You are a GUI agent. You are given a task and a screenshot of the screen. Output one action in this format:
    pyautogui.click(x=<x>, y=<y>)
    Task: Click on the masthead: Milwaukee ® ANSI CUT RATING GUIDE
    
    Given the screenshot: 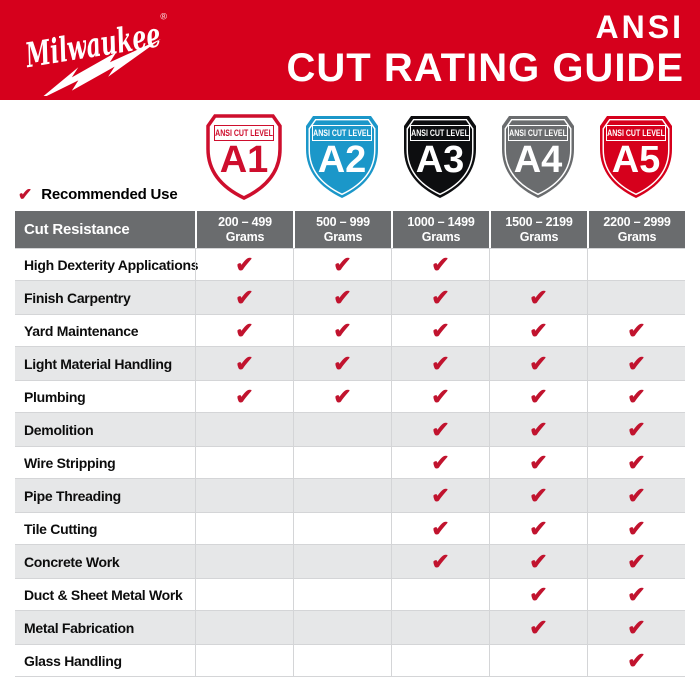 What is the action you would take?
    pyautogui.click(x=350, y=50)
    